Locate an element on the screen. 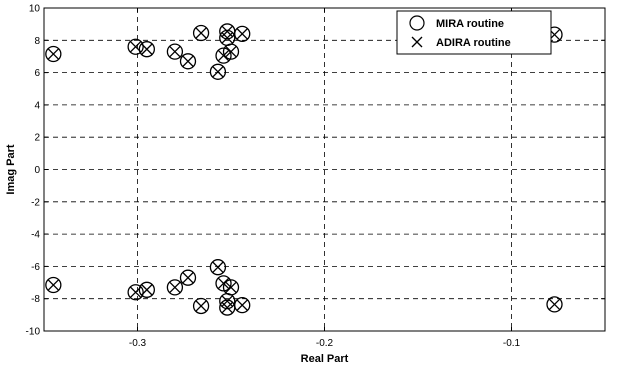 The image size is (621, 368). x-axis-title: Real Part is located at coordinates (325, 359).